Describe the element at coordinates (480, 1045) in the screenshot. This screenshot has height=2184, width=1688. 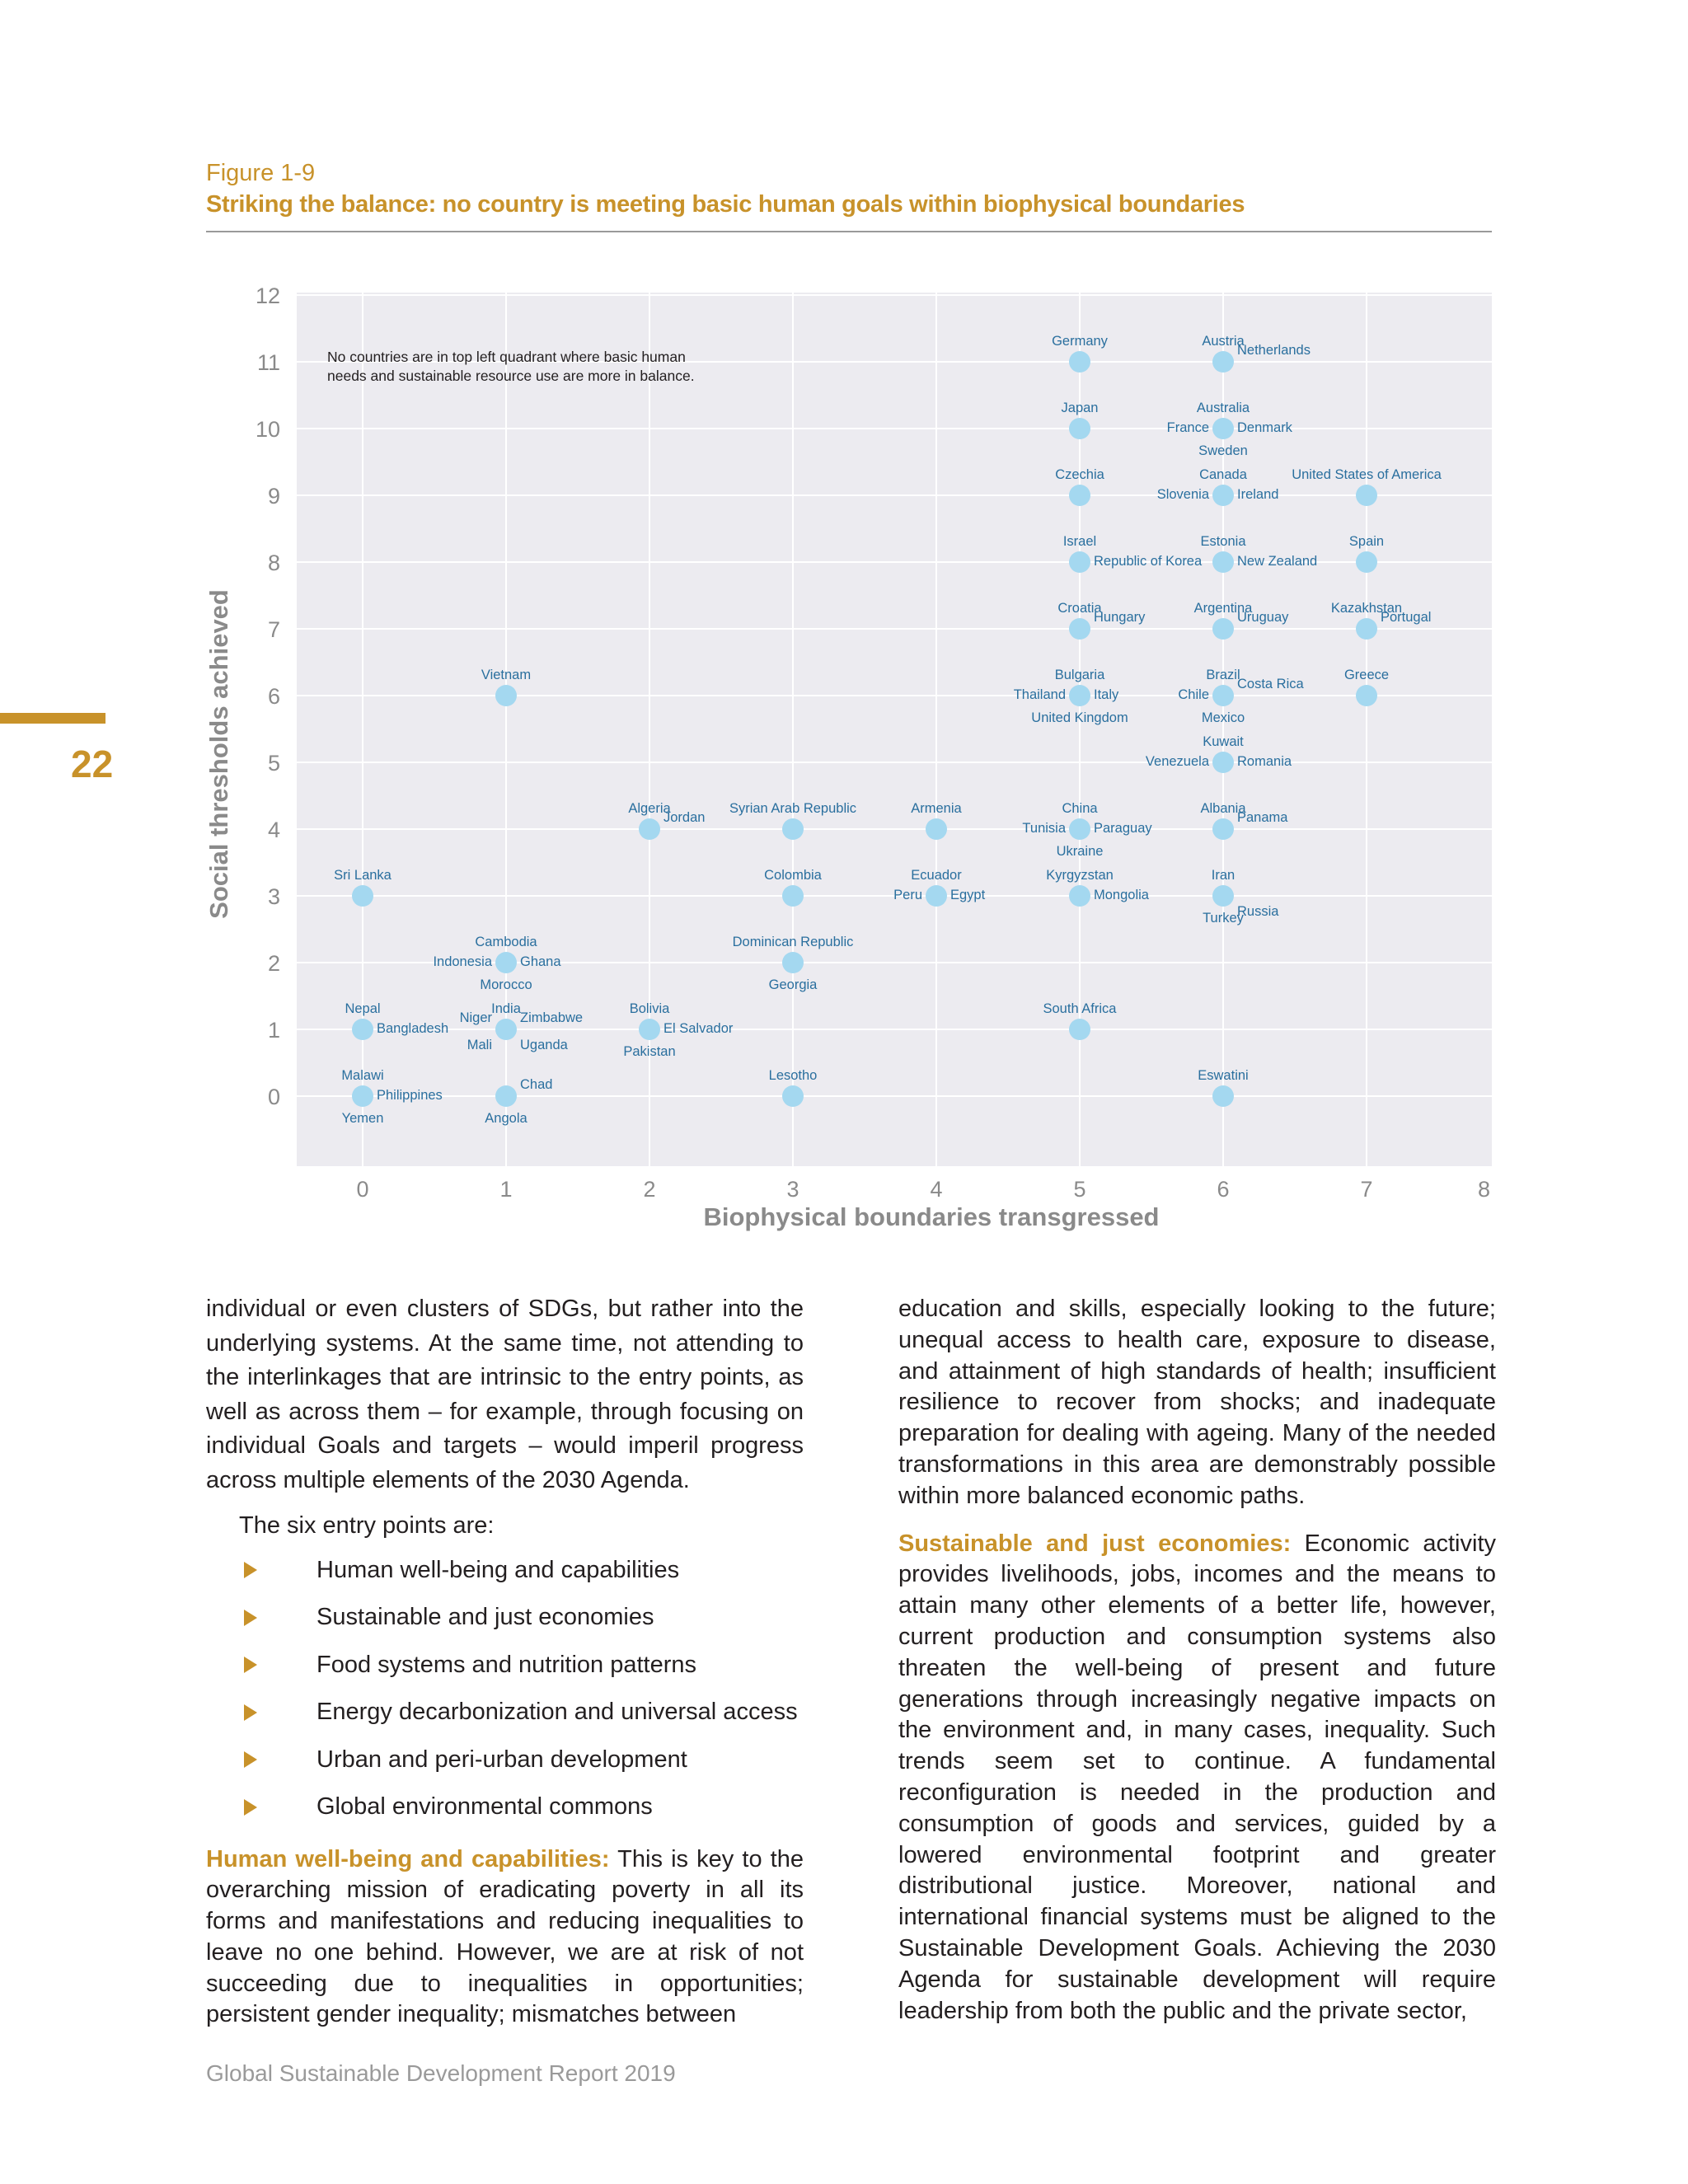
I see `country-label: Mali` at that location.